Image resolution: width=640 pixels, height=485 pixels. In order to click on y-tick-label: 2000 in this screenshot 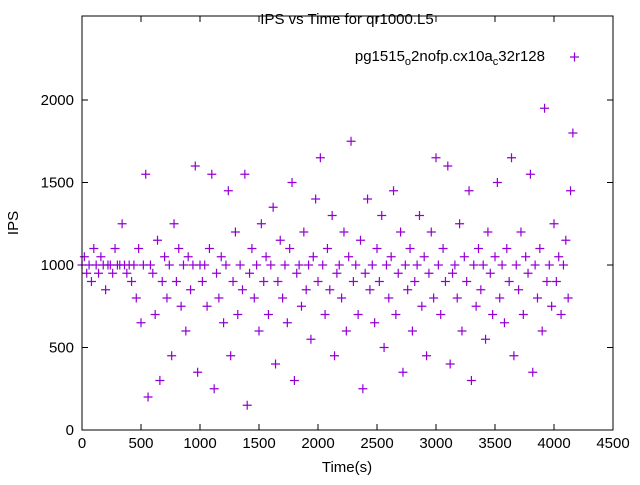, I will do `click(57, 100)`.